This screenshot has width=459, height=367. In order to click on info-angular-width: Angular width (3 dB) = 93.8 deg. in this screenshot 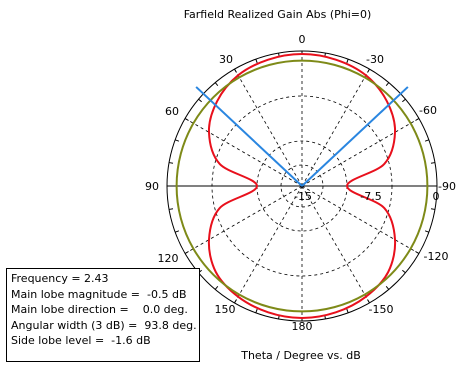, I will do `click(104, 325)`.